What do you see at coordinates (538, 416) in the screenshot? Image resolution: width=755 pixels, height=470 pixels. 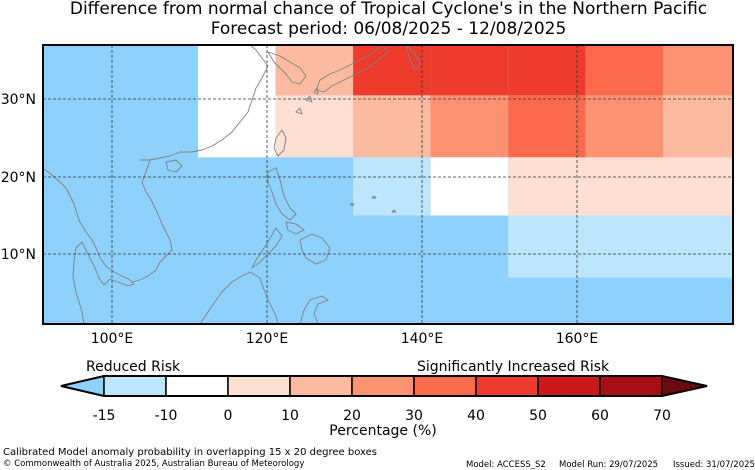 I see `colorbar-tick-7: 50` at bounding box center [538, 416].